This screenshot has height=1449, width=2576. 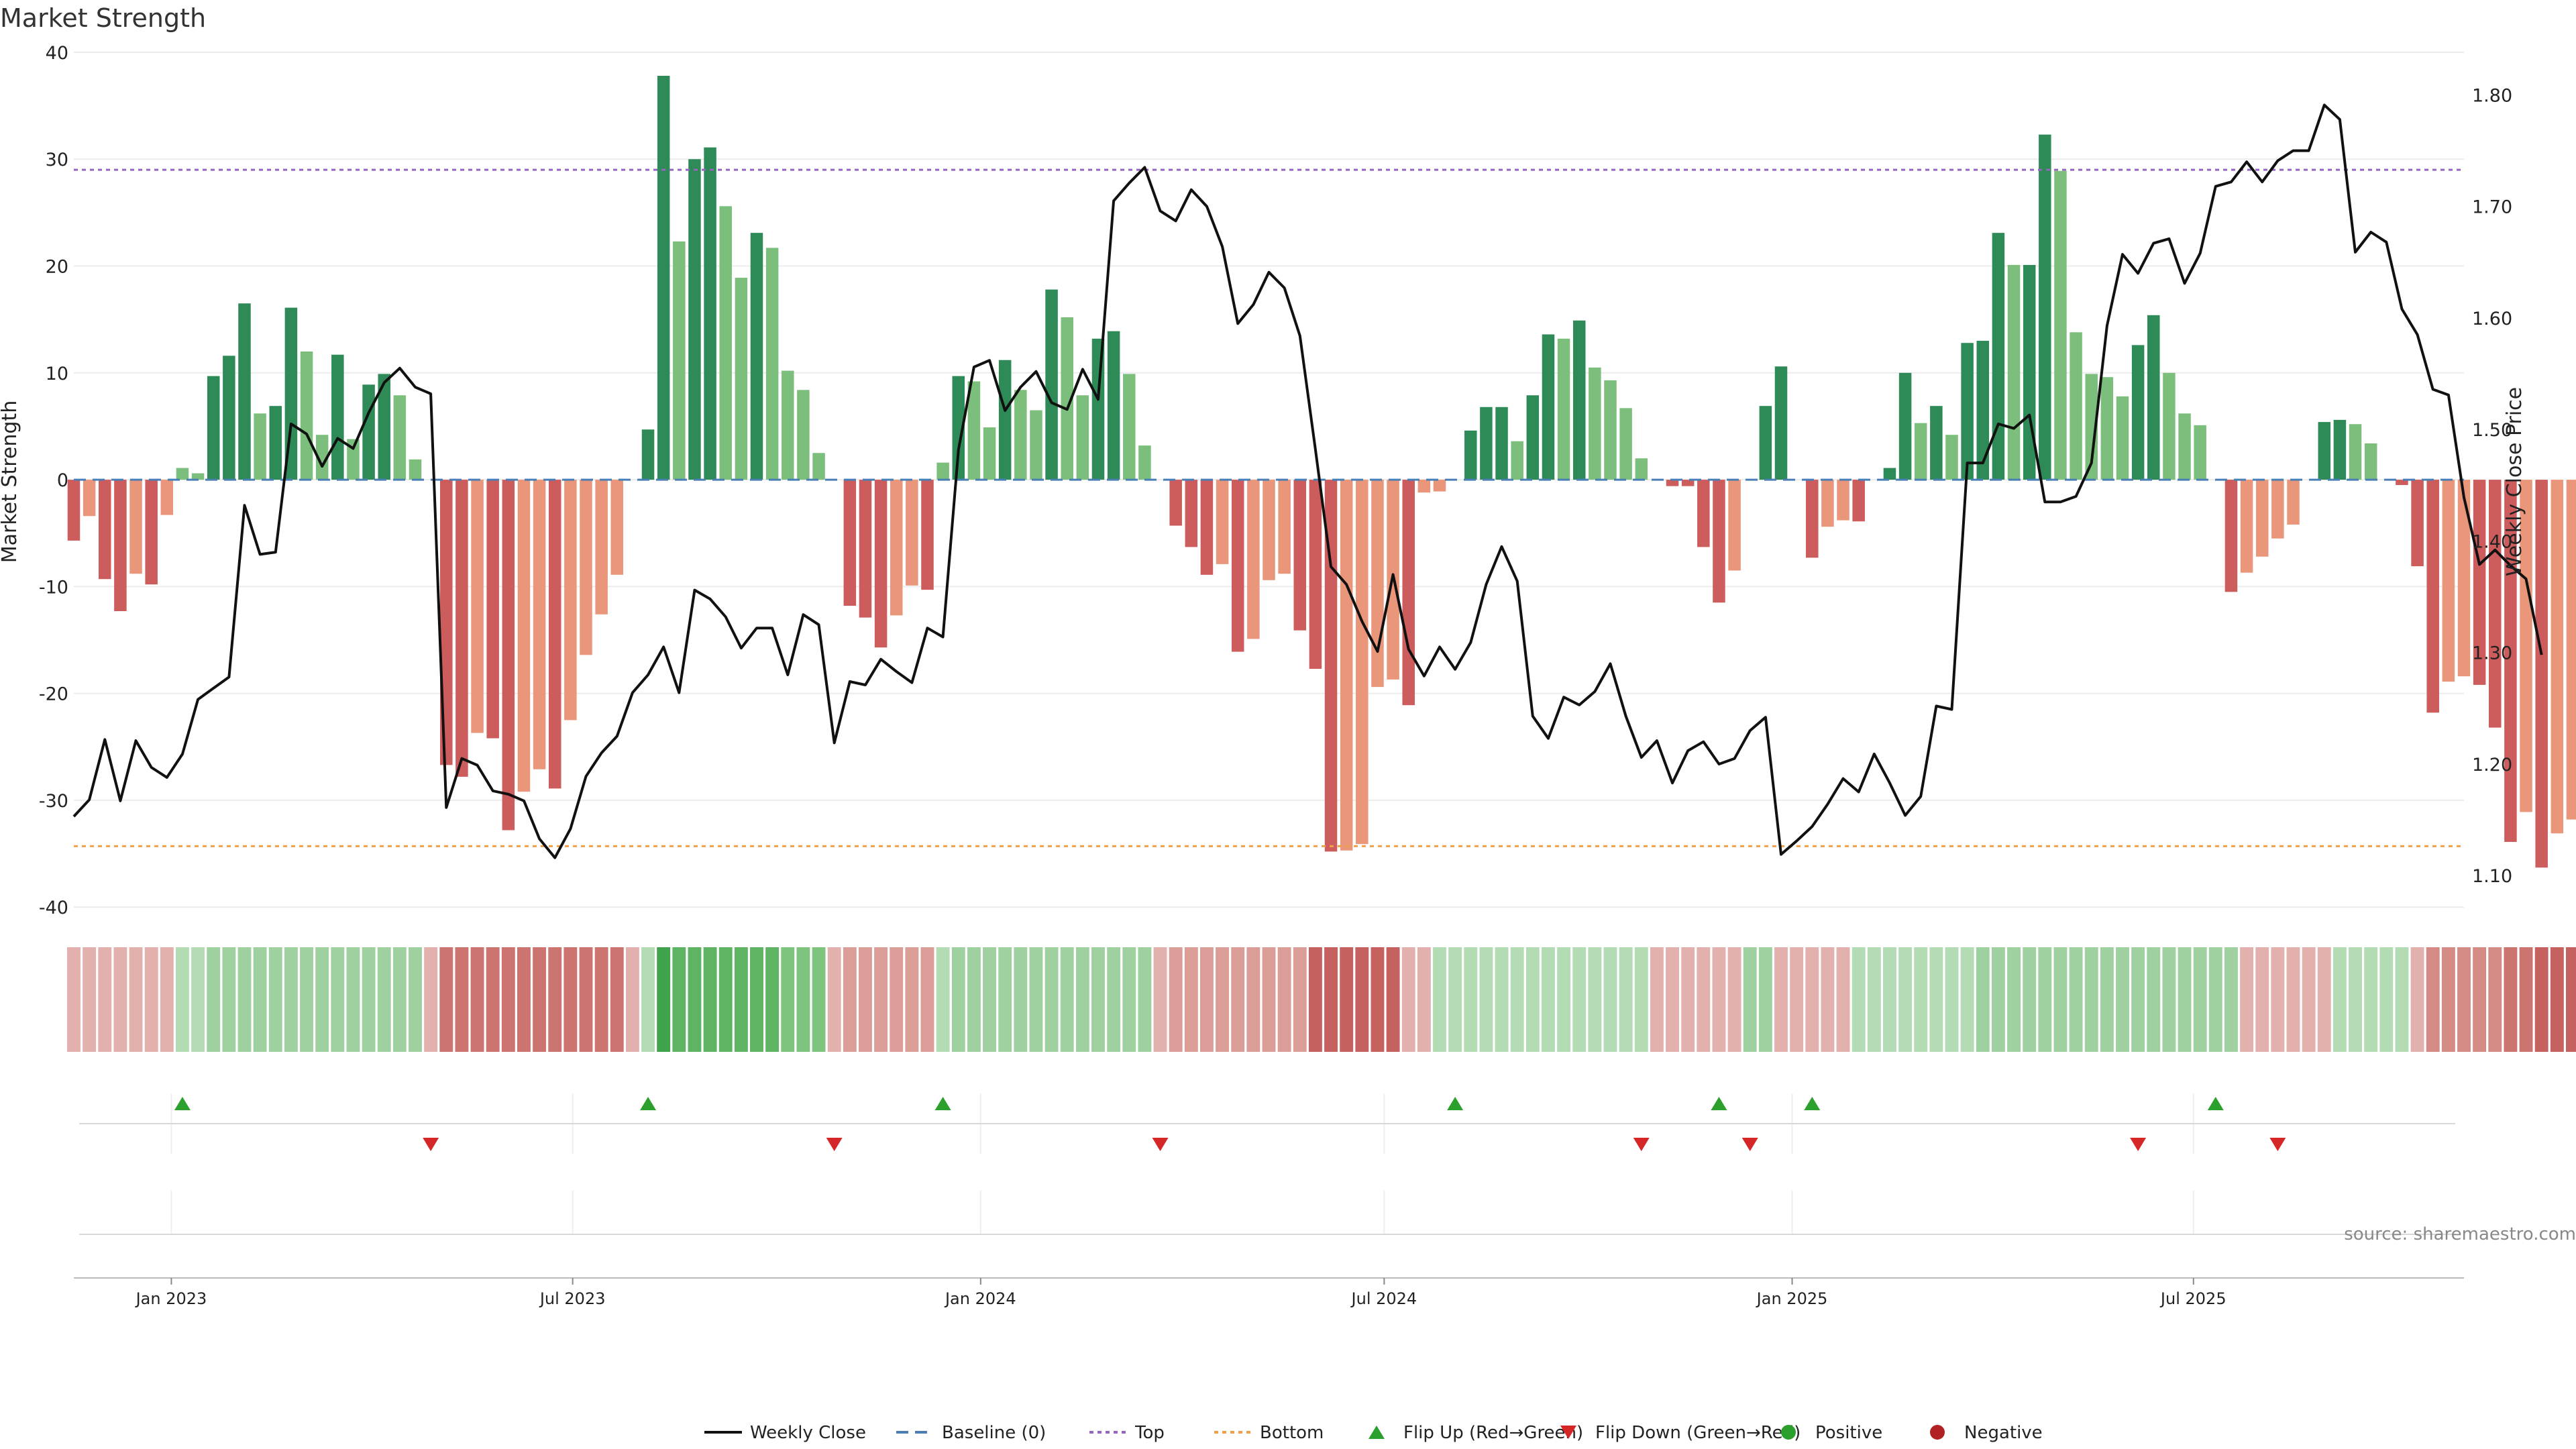 What do you see at coordinates (2514, 481) in the screenshot?
I see `right-axis-label: Weekly Close Price` at bounding box center [2514, 481].